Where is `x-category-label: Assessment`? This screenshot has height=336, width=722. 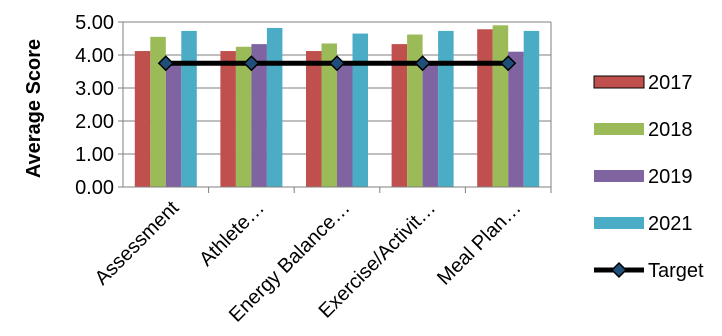
x-category-label: Assessment is located at coordinates (137, 243).